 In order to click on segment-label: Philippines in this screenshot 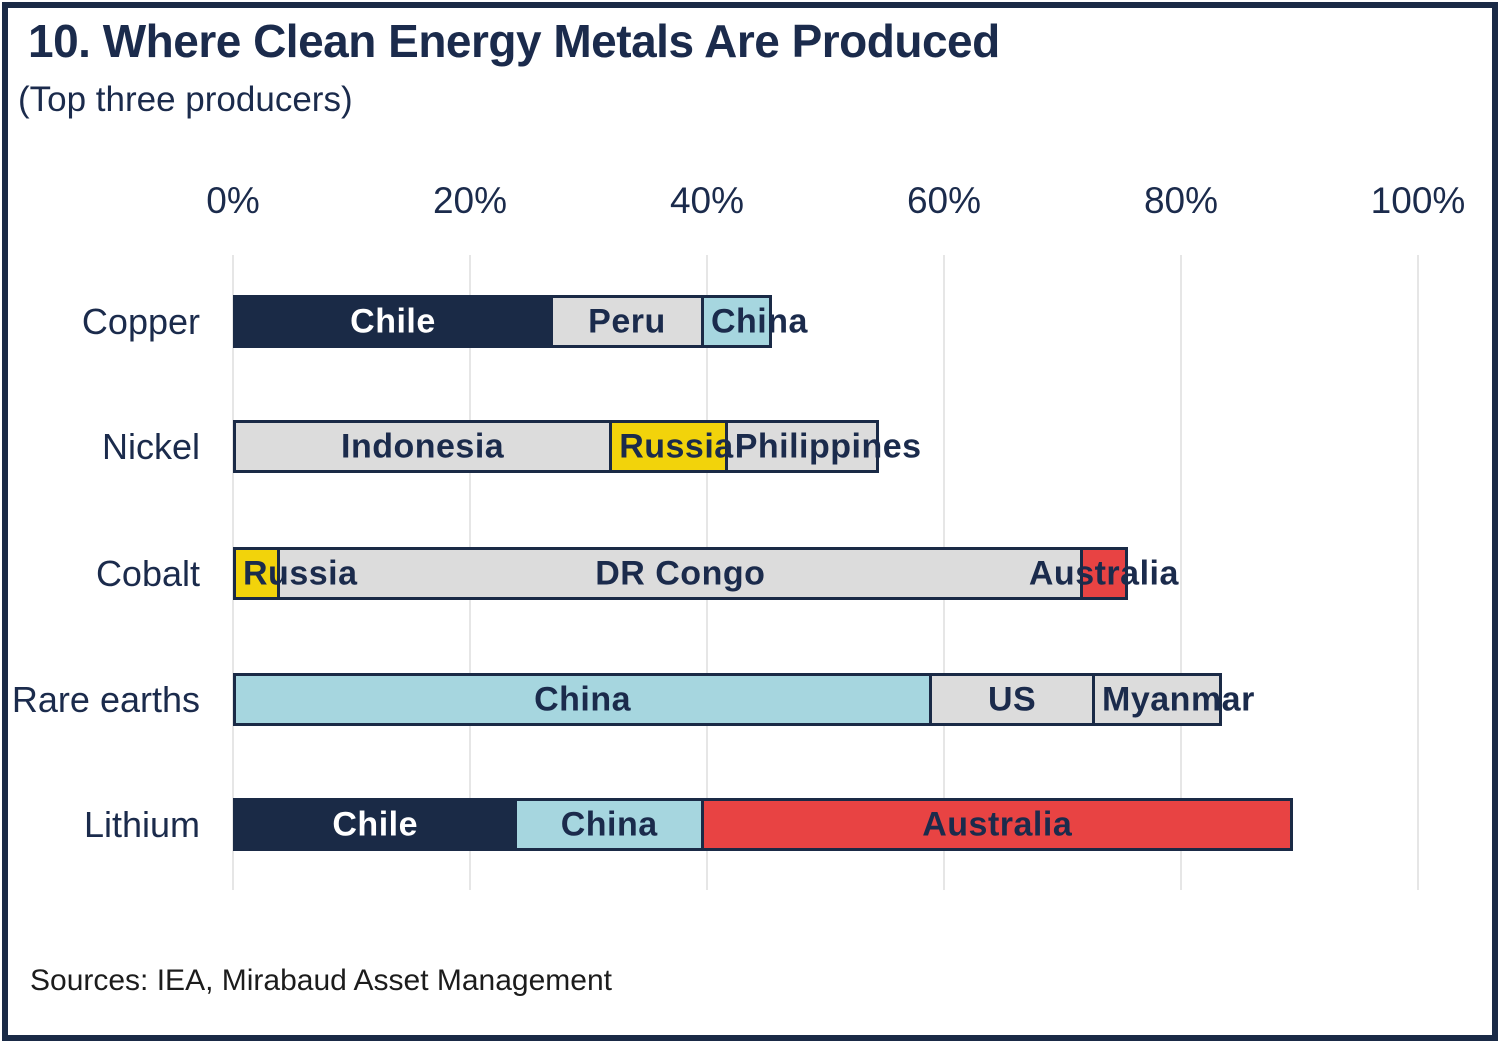, I will do `click(828, 446)`.